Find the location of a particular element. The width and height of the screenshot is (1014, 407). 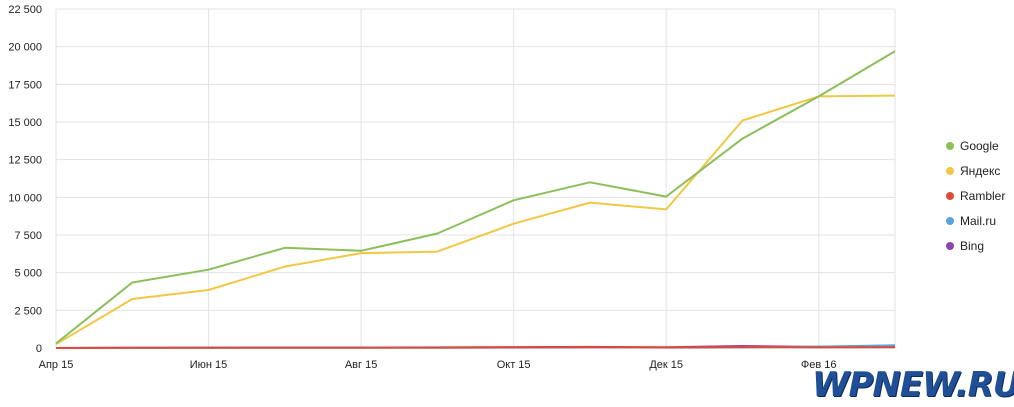

legend-label: Rambler is located at coordinates (982, 196).